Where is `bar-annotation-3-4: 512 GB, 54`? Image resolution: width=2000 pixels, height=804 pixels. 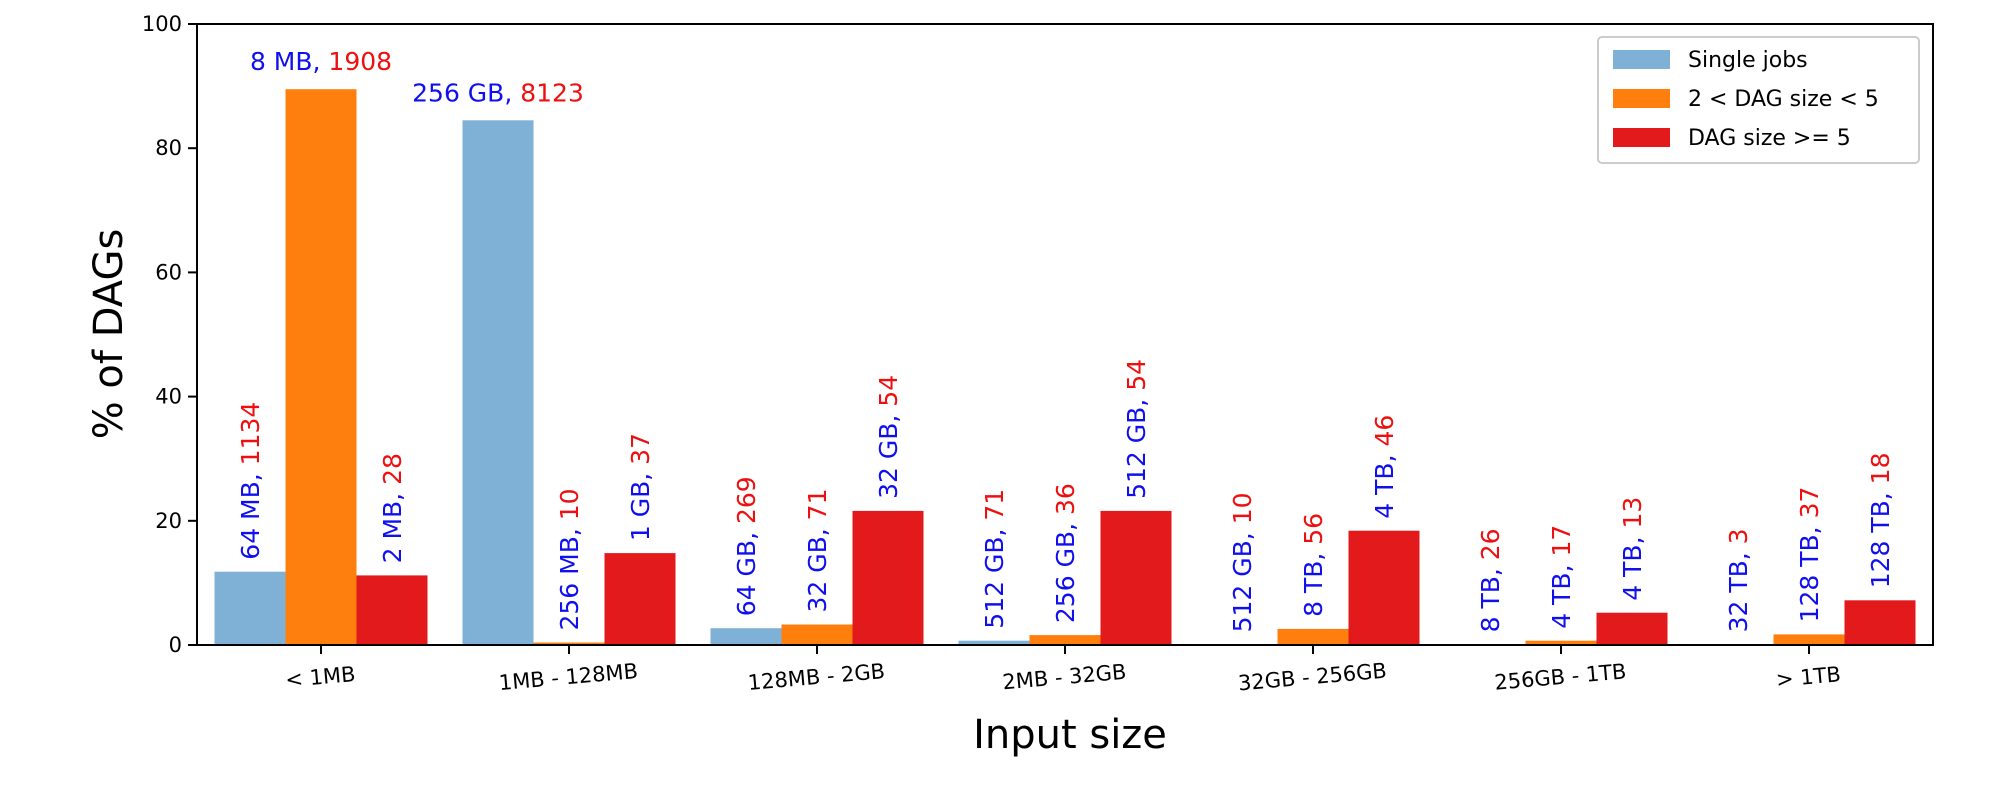 bar-annotation-3-4: 512 GB, 54 is located at coordinates (1136, 429).